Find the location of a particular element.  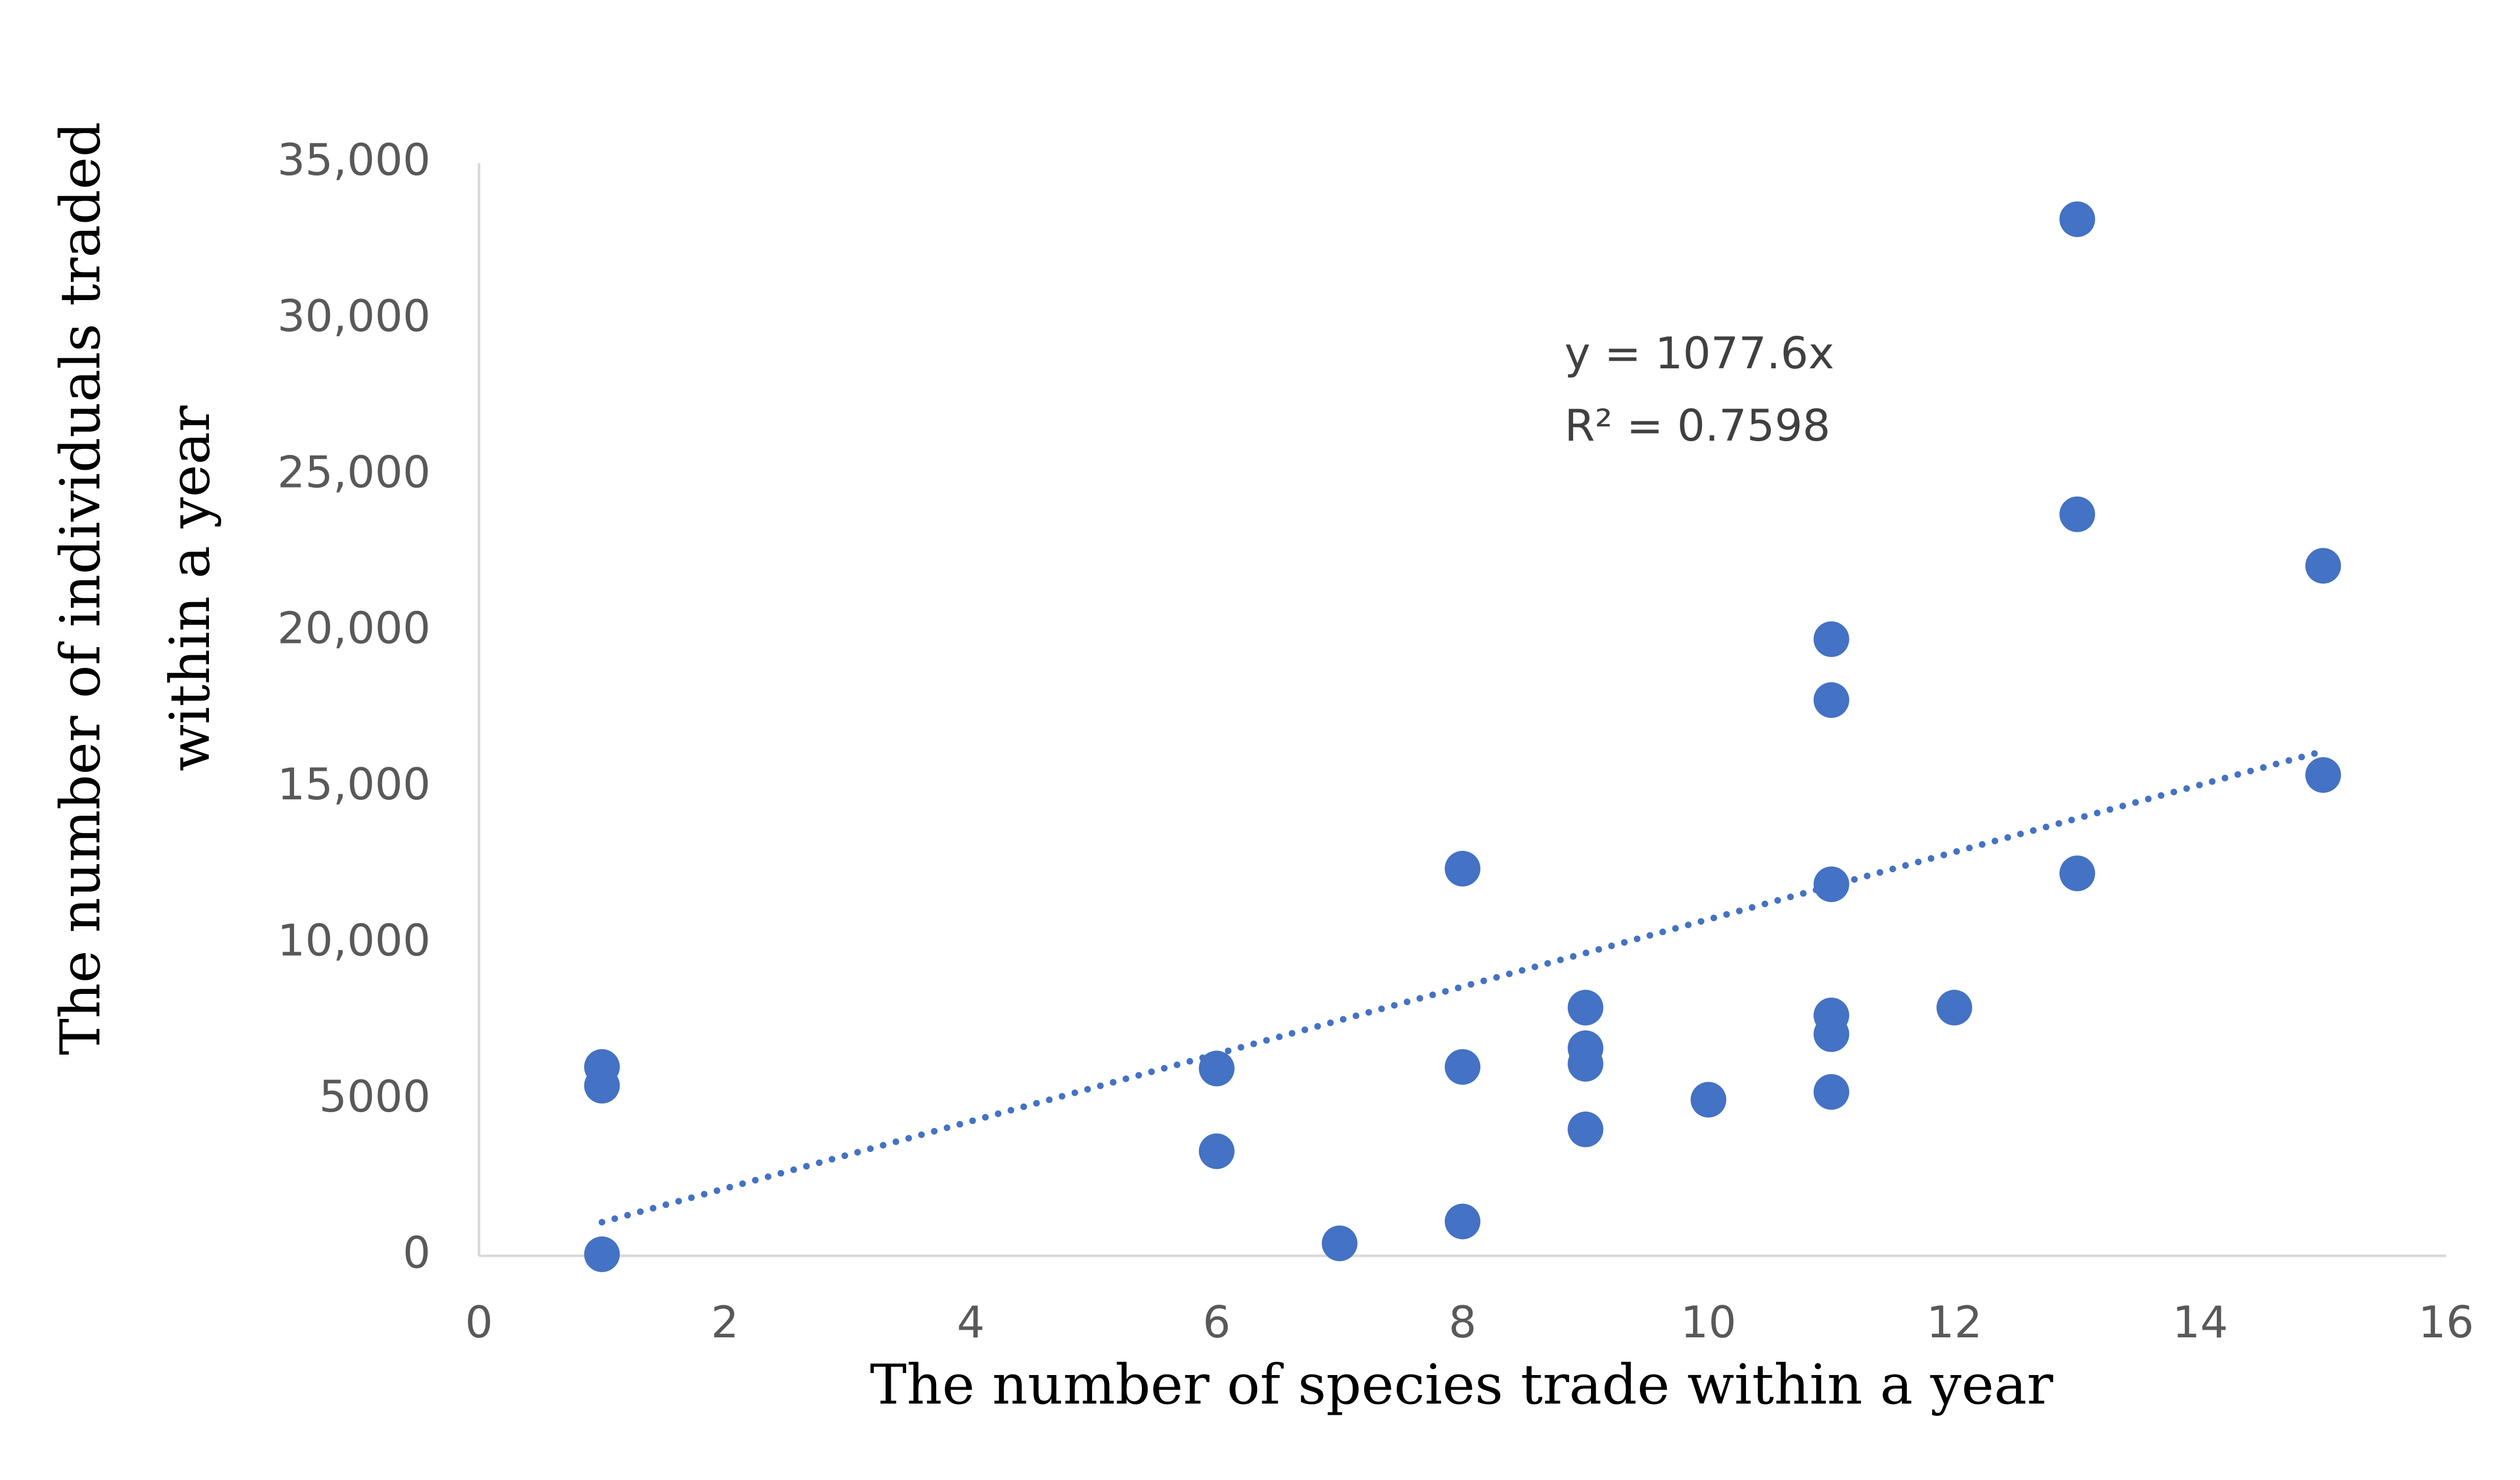

x-axis-tick-labels: 0 2 4 6 8 10 12 14 16 is located at coordinates (1469, 1323).